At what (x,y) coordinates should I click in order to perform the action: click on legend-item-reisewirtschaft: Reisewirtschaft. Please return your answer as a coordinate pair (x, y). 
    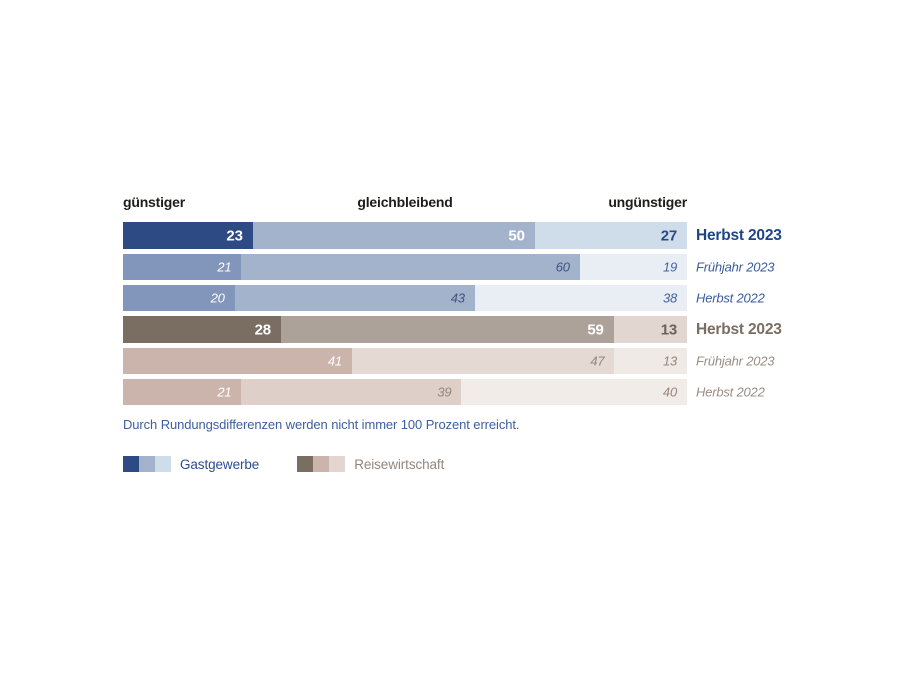
    Looking at the image, I should click on (370, 464).